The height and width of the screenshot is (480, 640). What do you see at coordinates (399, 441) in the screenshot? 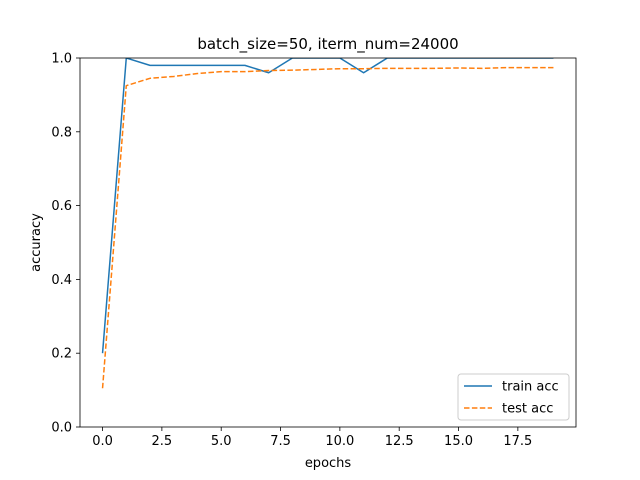
I see `x-tick-label: 12.5` at bounding box center [399, 441].